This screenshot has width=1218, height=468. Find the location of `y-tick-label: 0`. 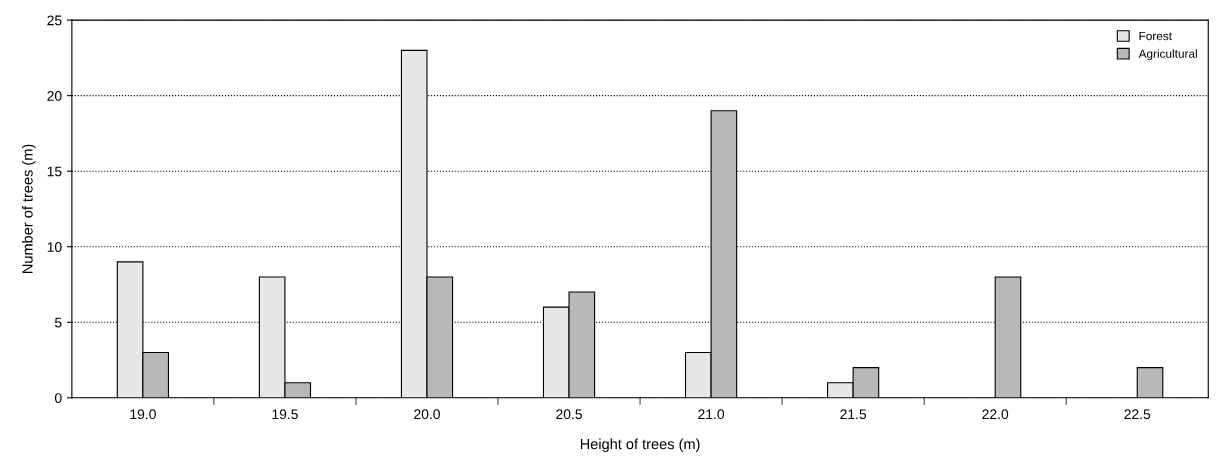

y-tick-label: 0 is located at coordinates (58, 398).